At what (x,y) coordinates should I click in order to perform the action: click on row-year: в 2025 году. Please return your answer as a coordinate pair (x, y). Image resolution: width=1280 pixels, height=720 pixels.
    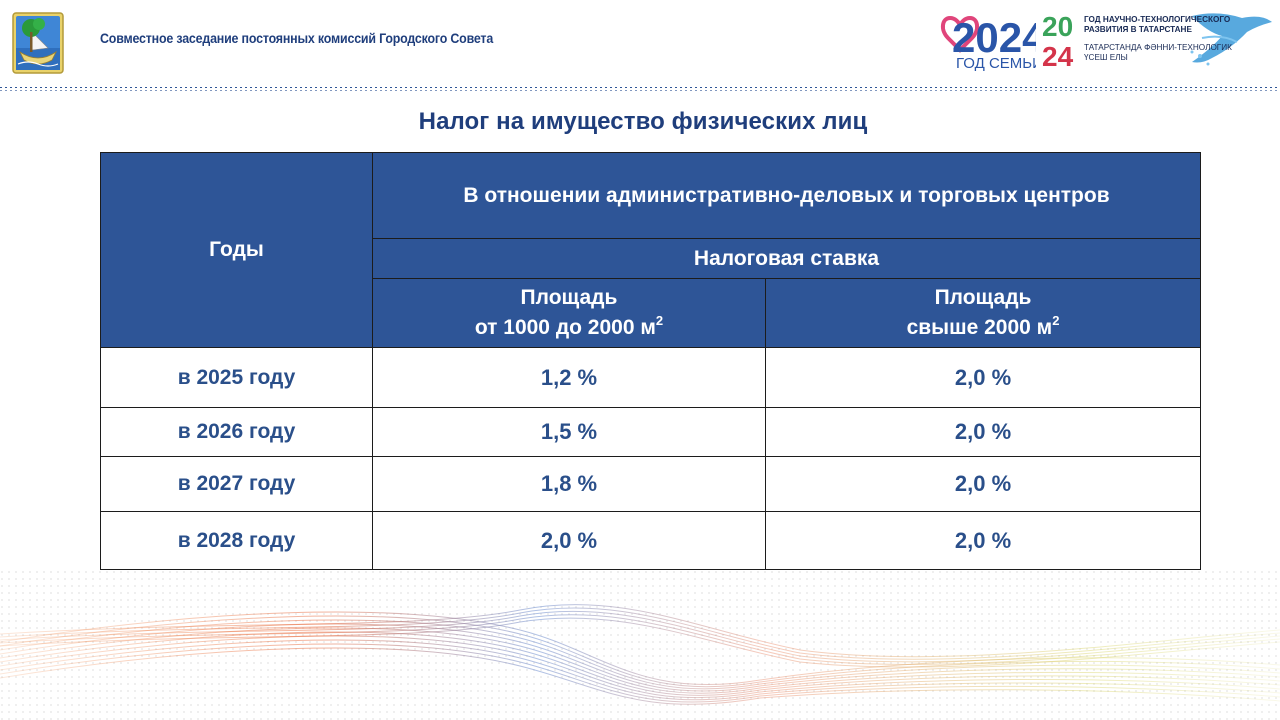
    Looking at the image, I should click on (236, 377).